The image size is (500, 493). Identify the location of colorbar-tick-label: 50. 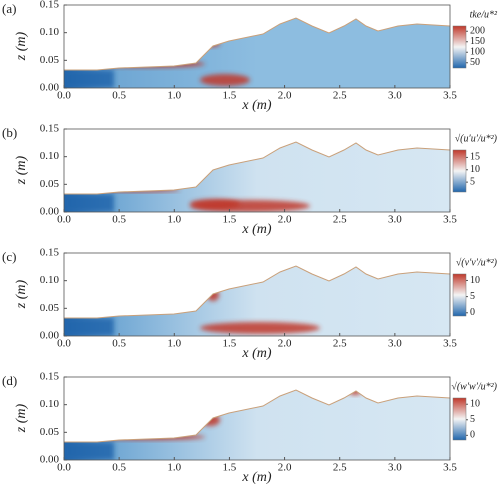
(475, 62).